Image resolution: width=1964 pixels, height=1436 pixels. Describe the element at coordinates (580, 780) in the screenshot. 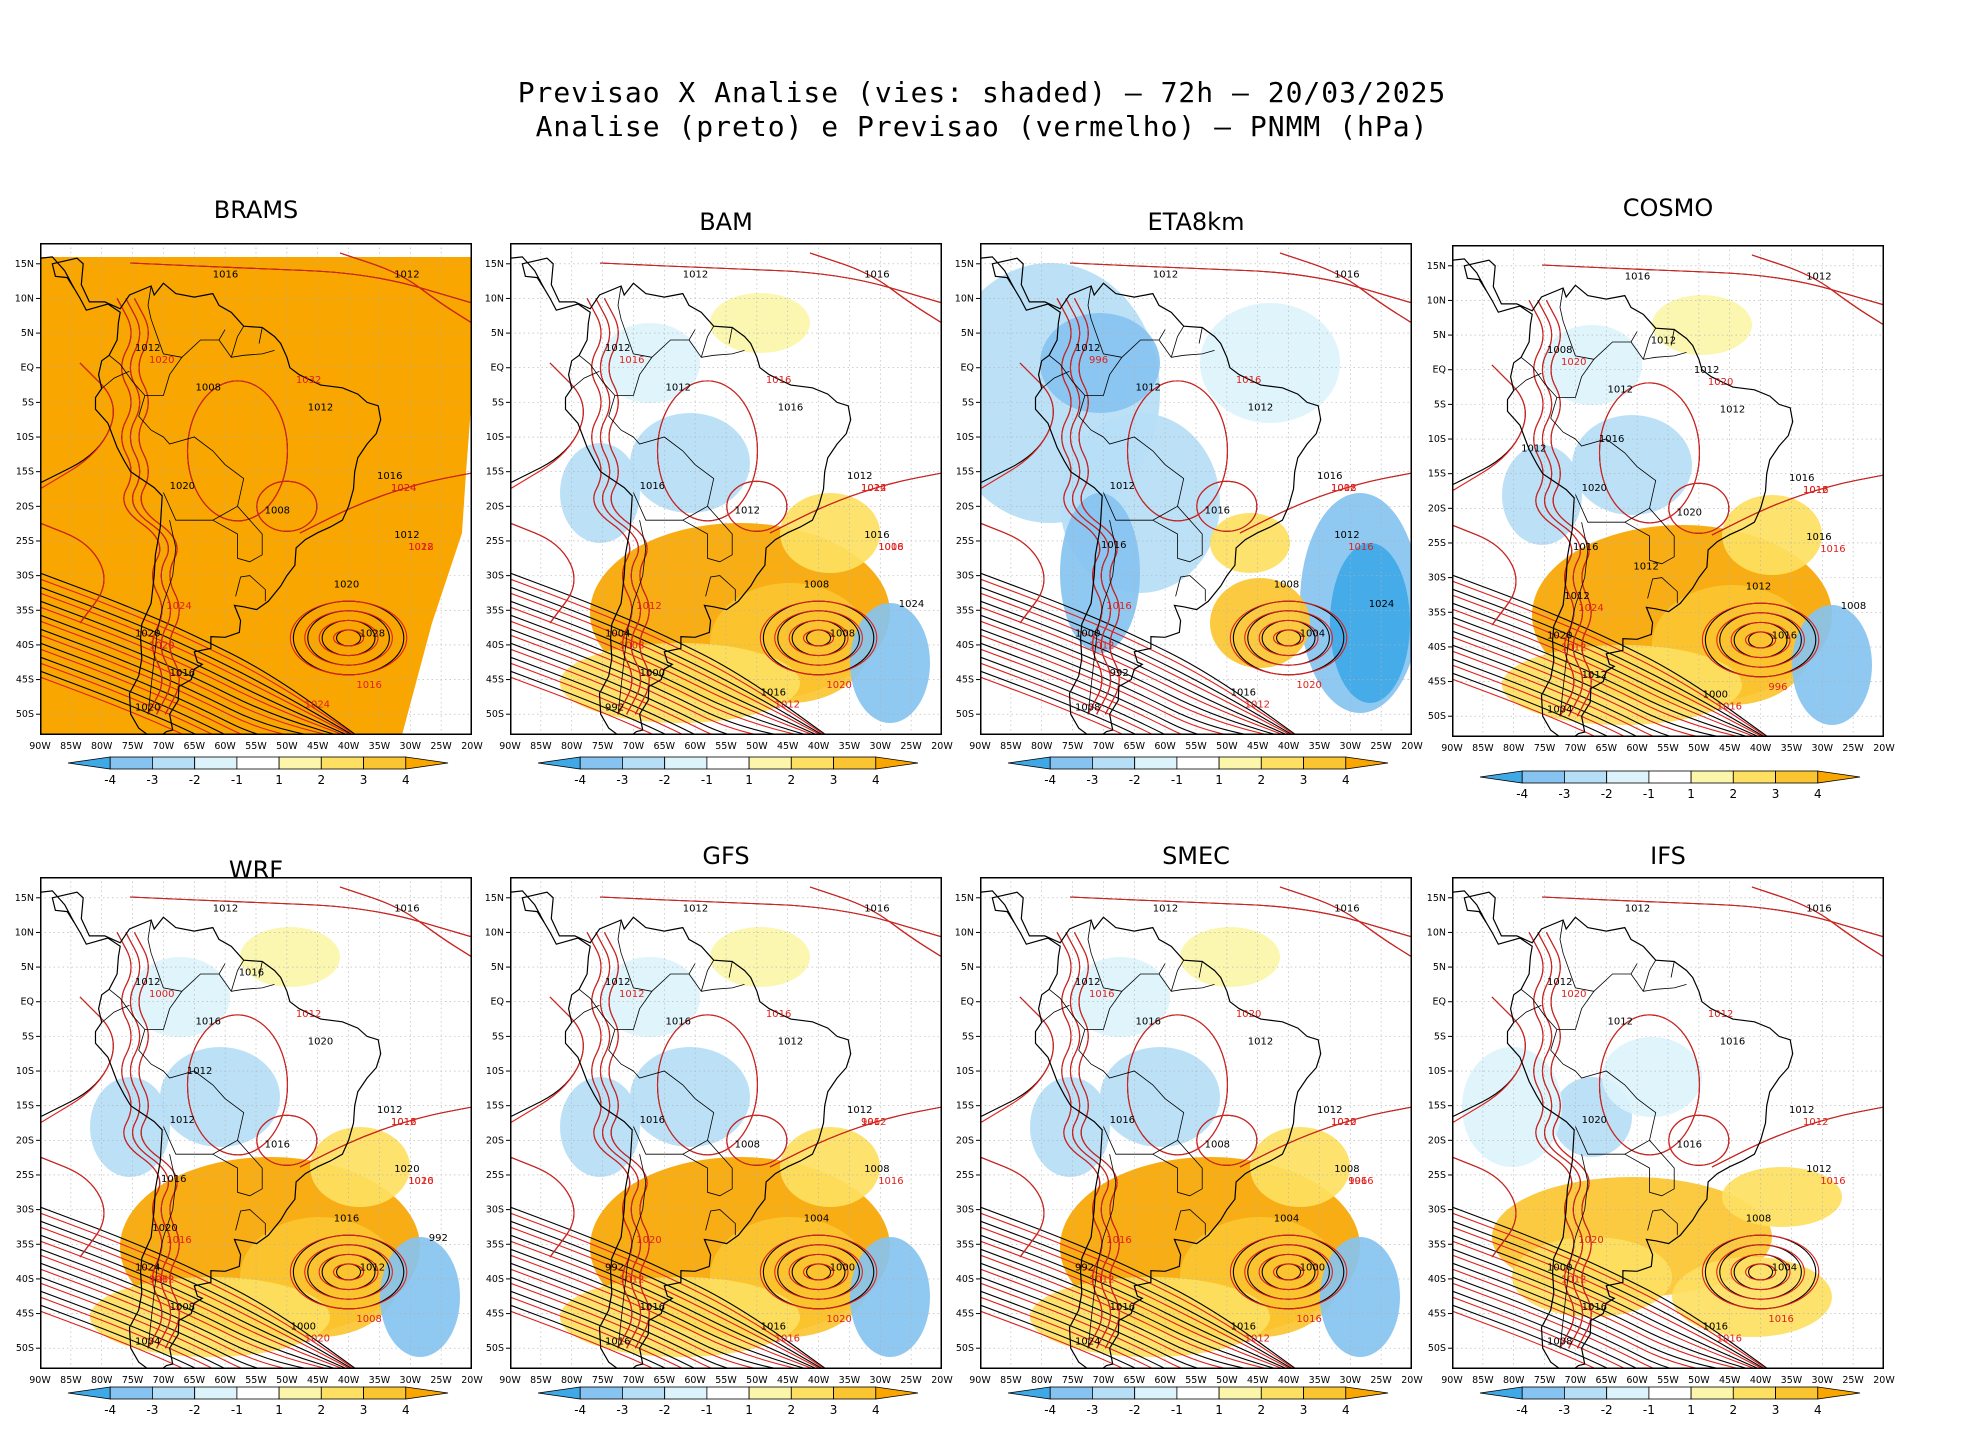

I see `colorbar-tick-label: -4` at that location.